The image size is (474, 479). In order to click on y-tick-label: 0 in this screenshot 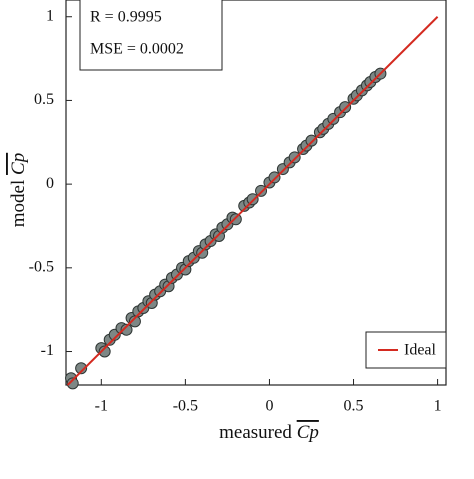, I will do `click(50, 183)`.